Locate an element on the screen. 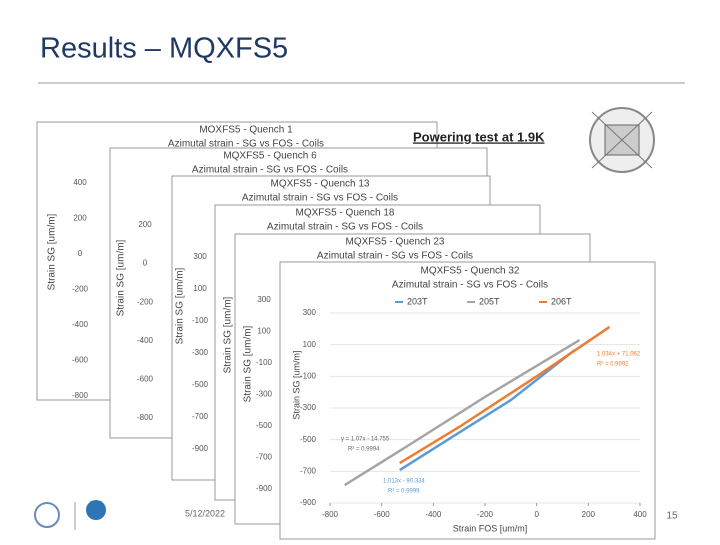 This screenshot has height=545, width=720. y-tick-label: 100 is located at coordinates (310, 344).